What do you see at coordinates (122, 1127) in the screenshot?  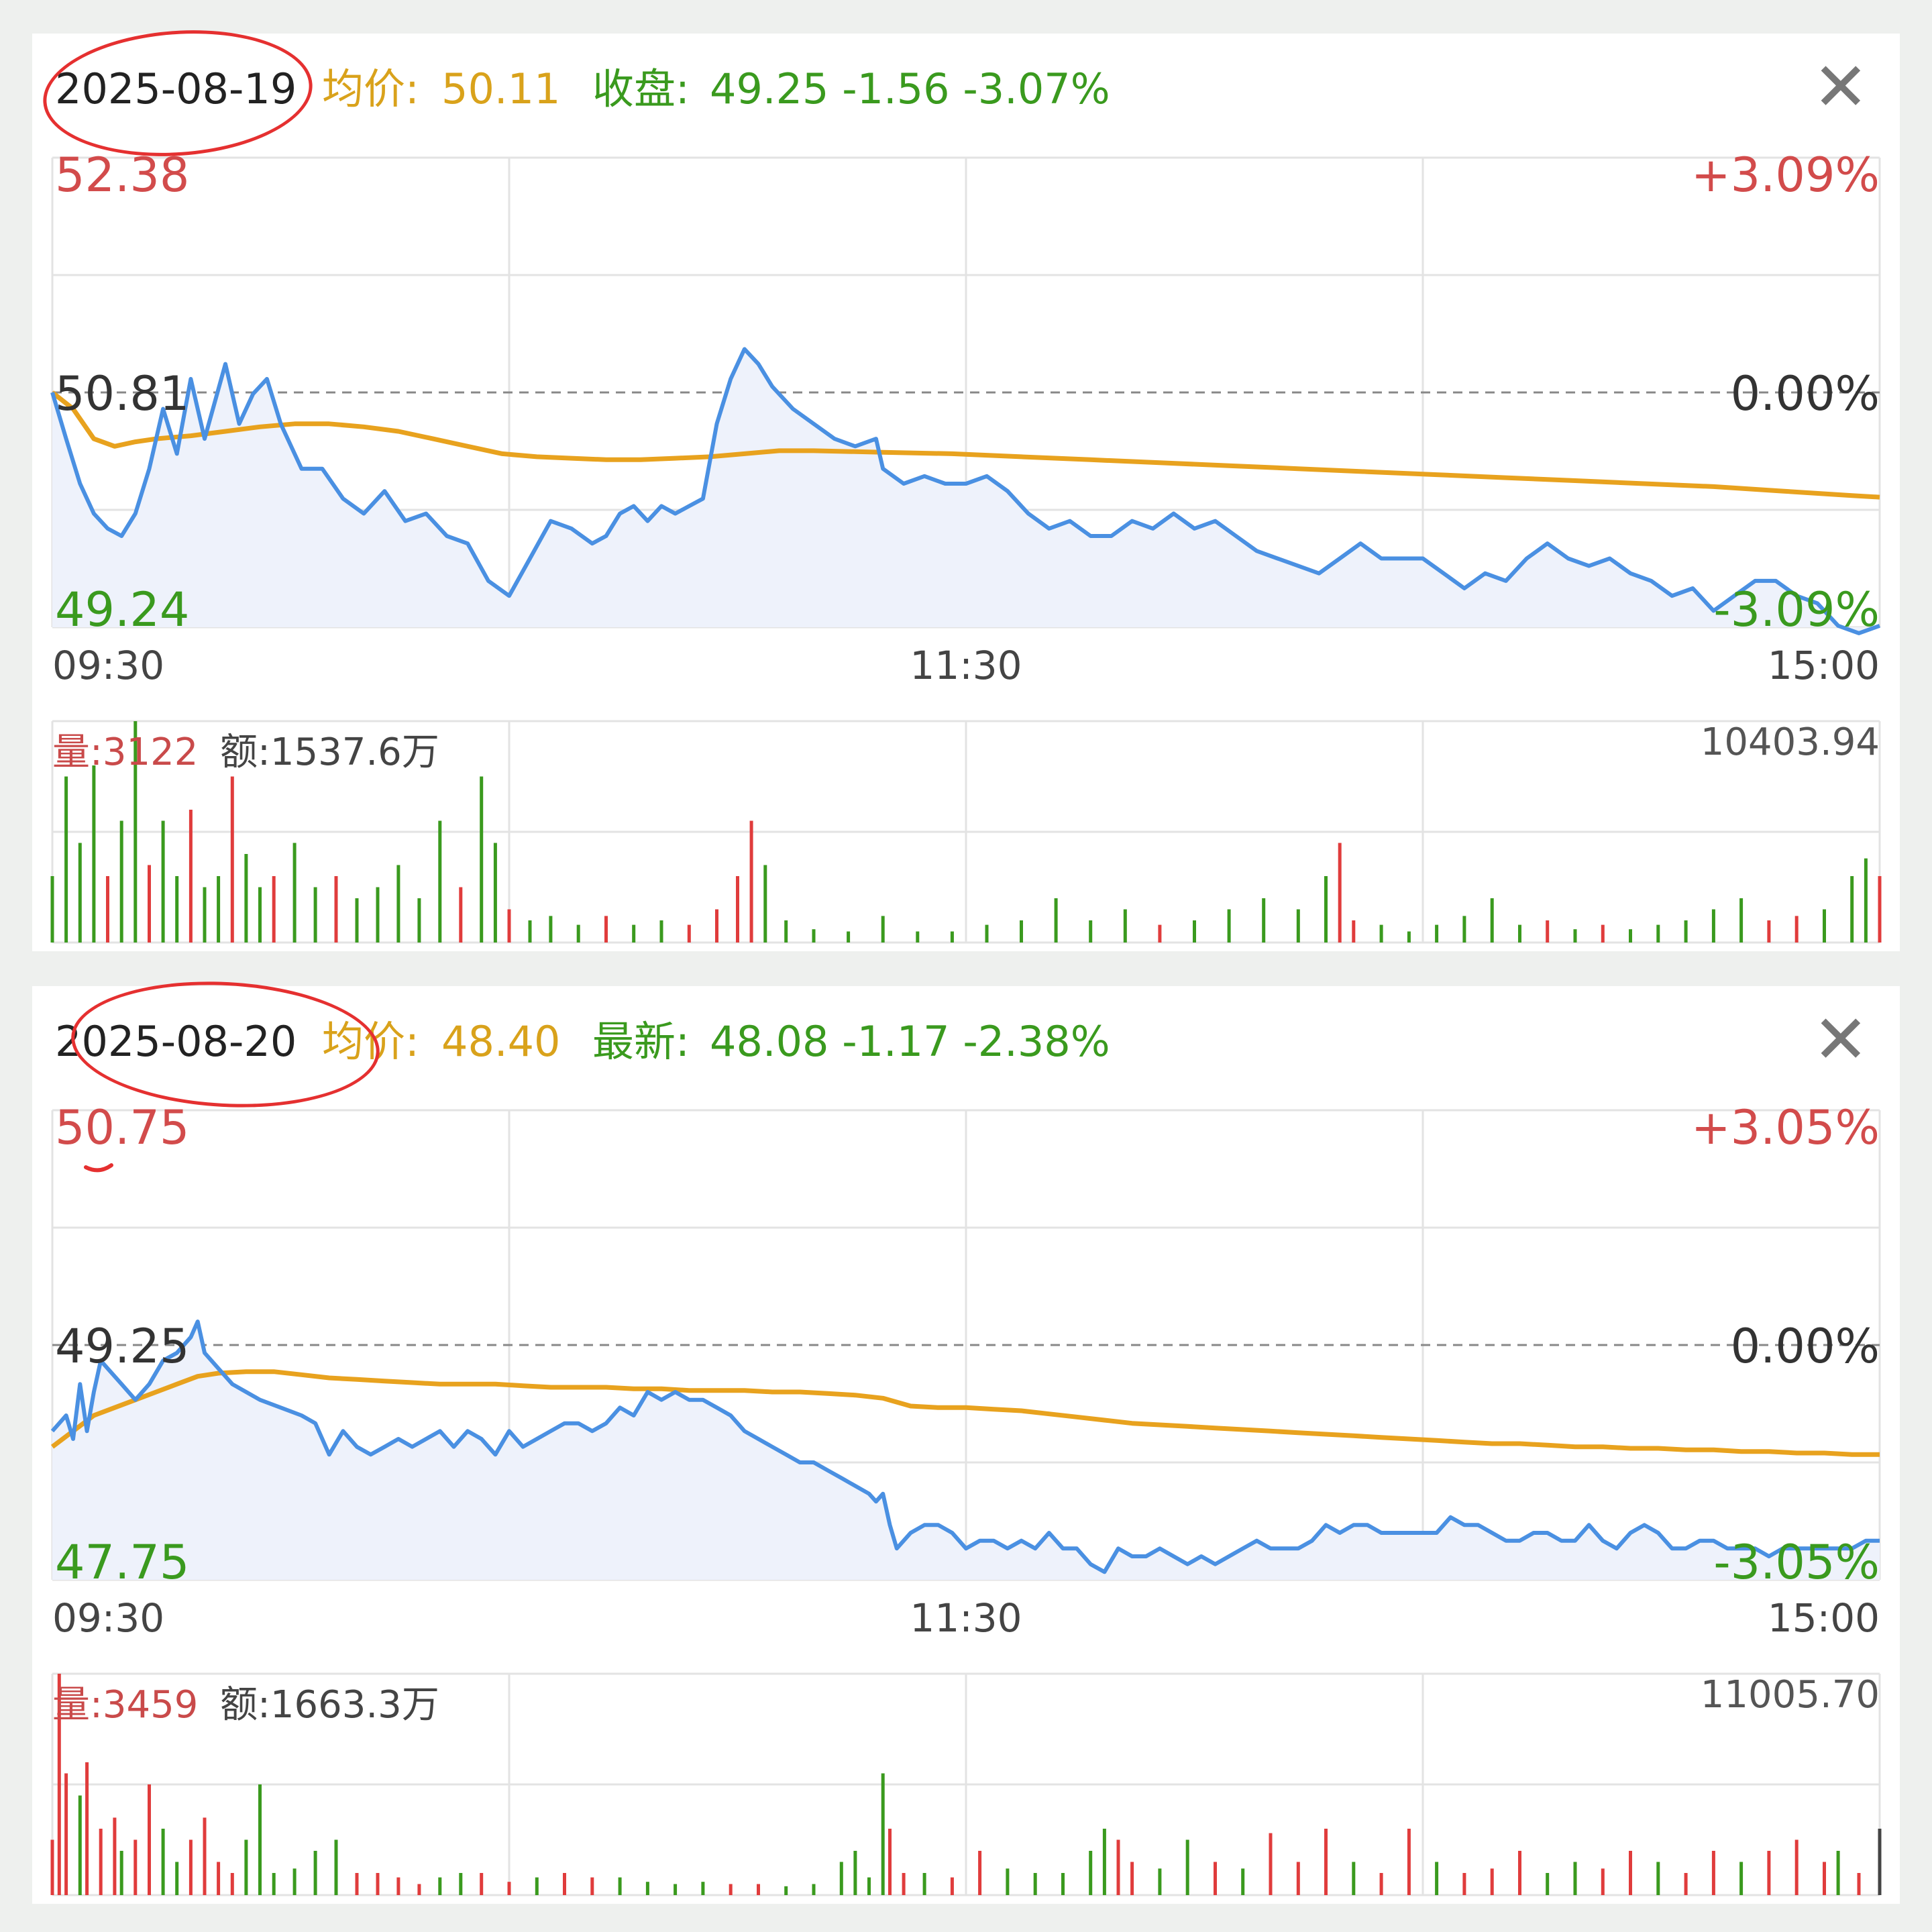 I see `price-max-label: 50.75` at bounding box center [122, 1127].